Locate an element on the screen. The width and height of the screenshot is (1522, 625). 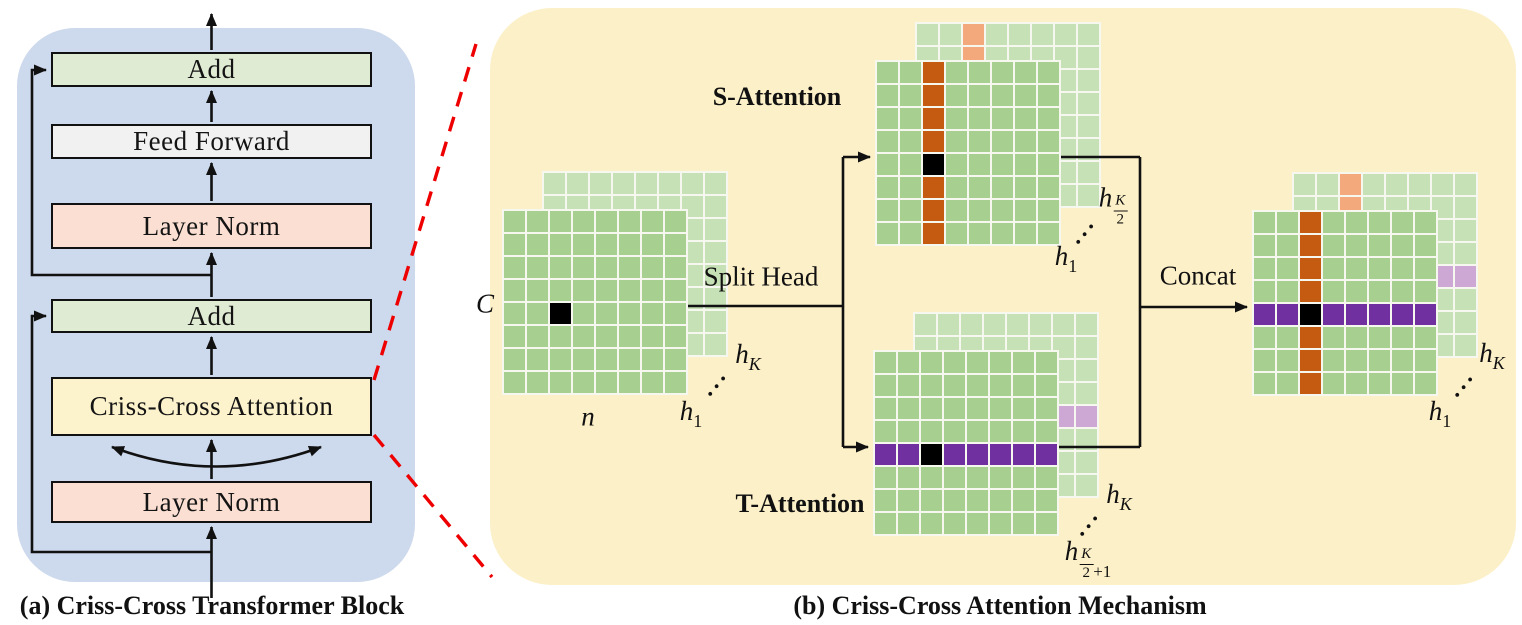
h-symbol: h is located at coordinates (686, 411).